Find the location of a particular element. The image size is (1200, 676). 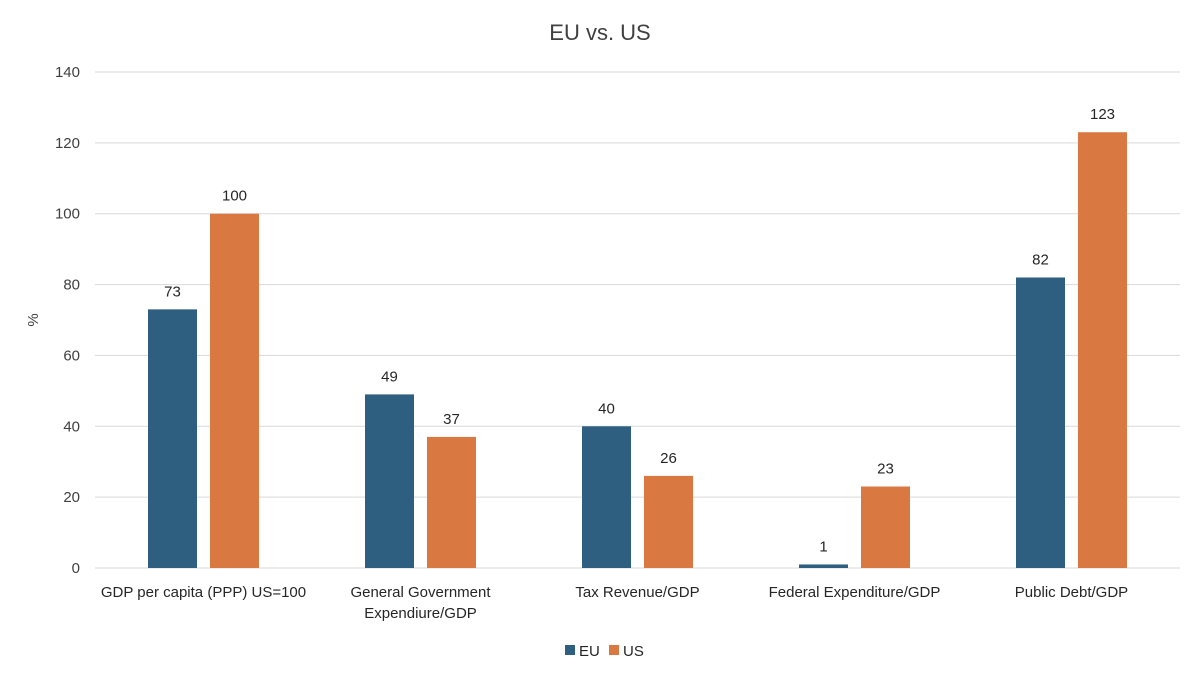

data-label-eu: 49 is located at coordinates (389, 376).